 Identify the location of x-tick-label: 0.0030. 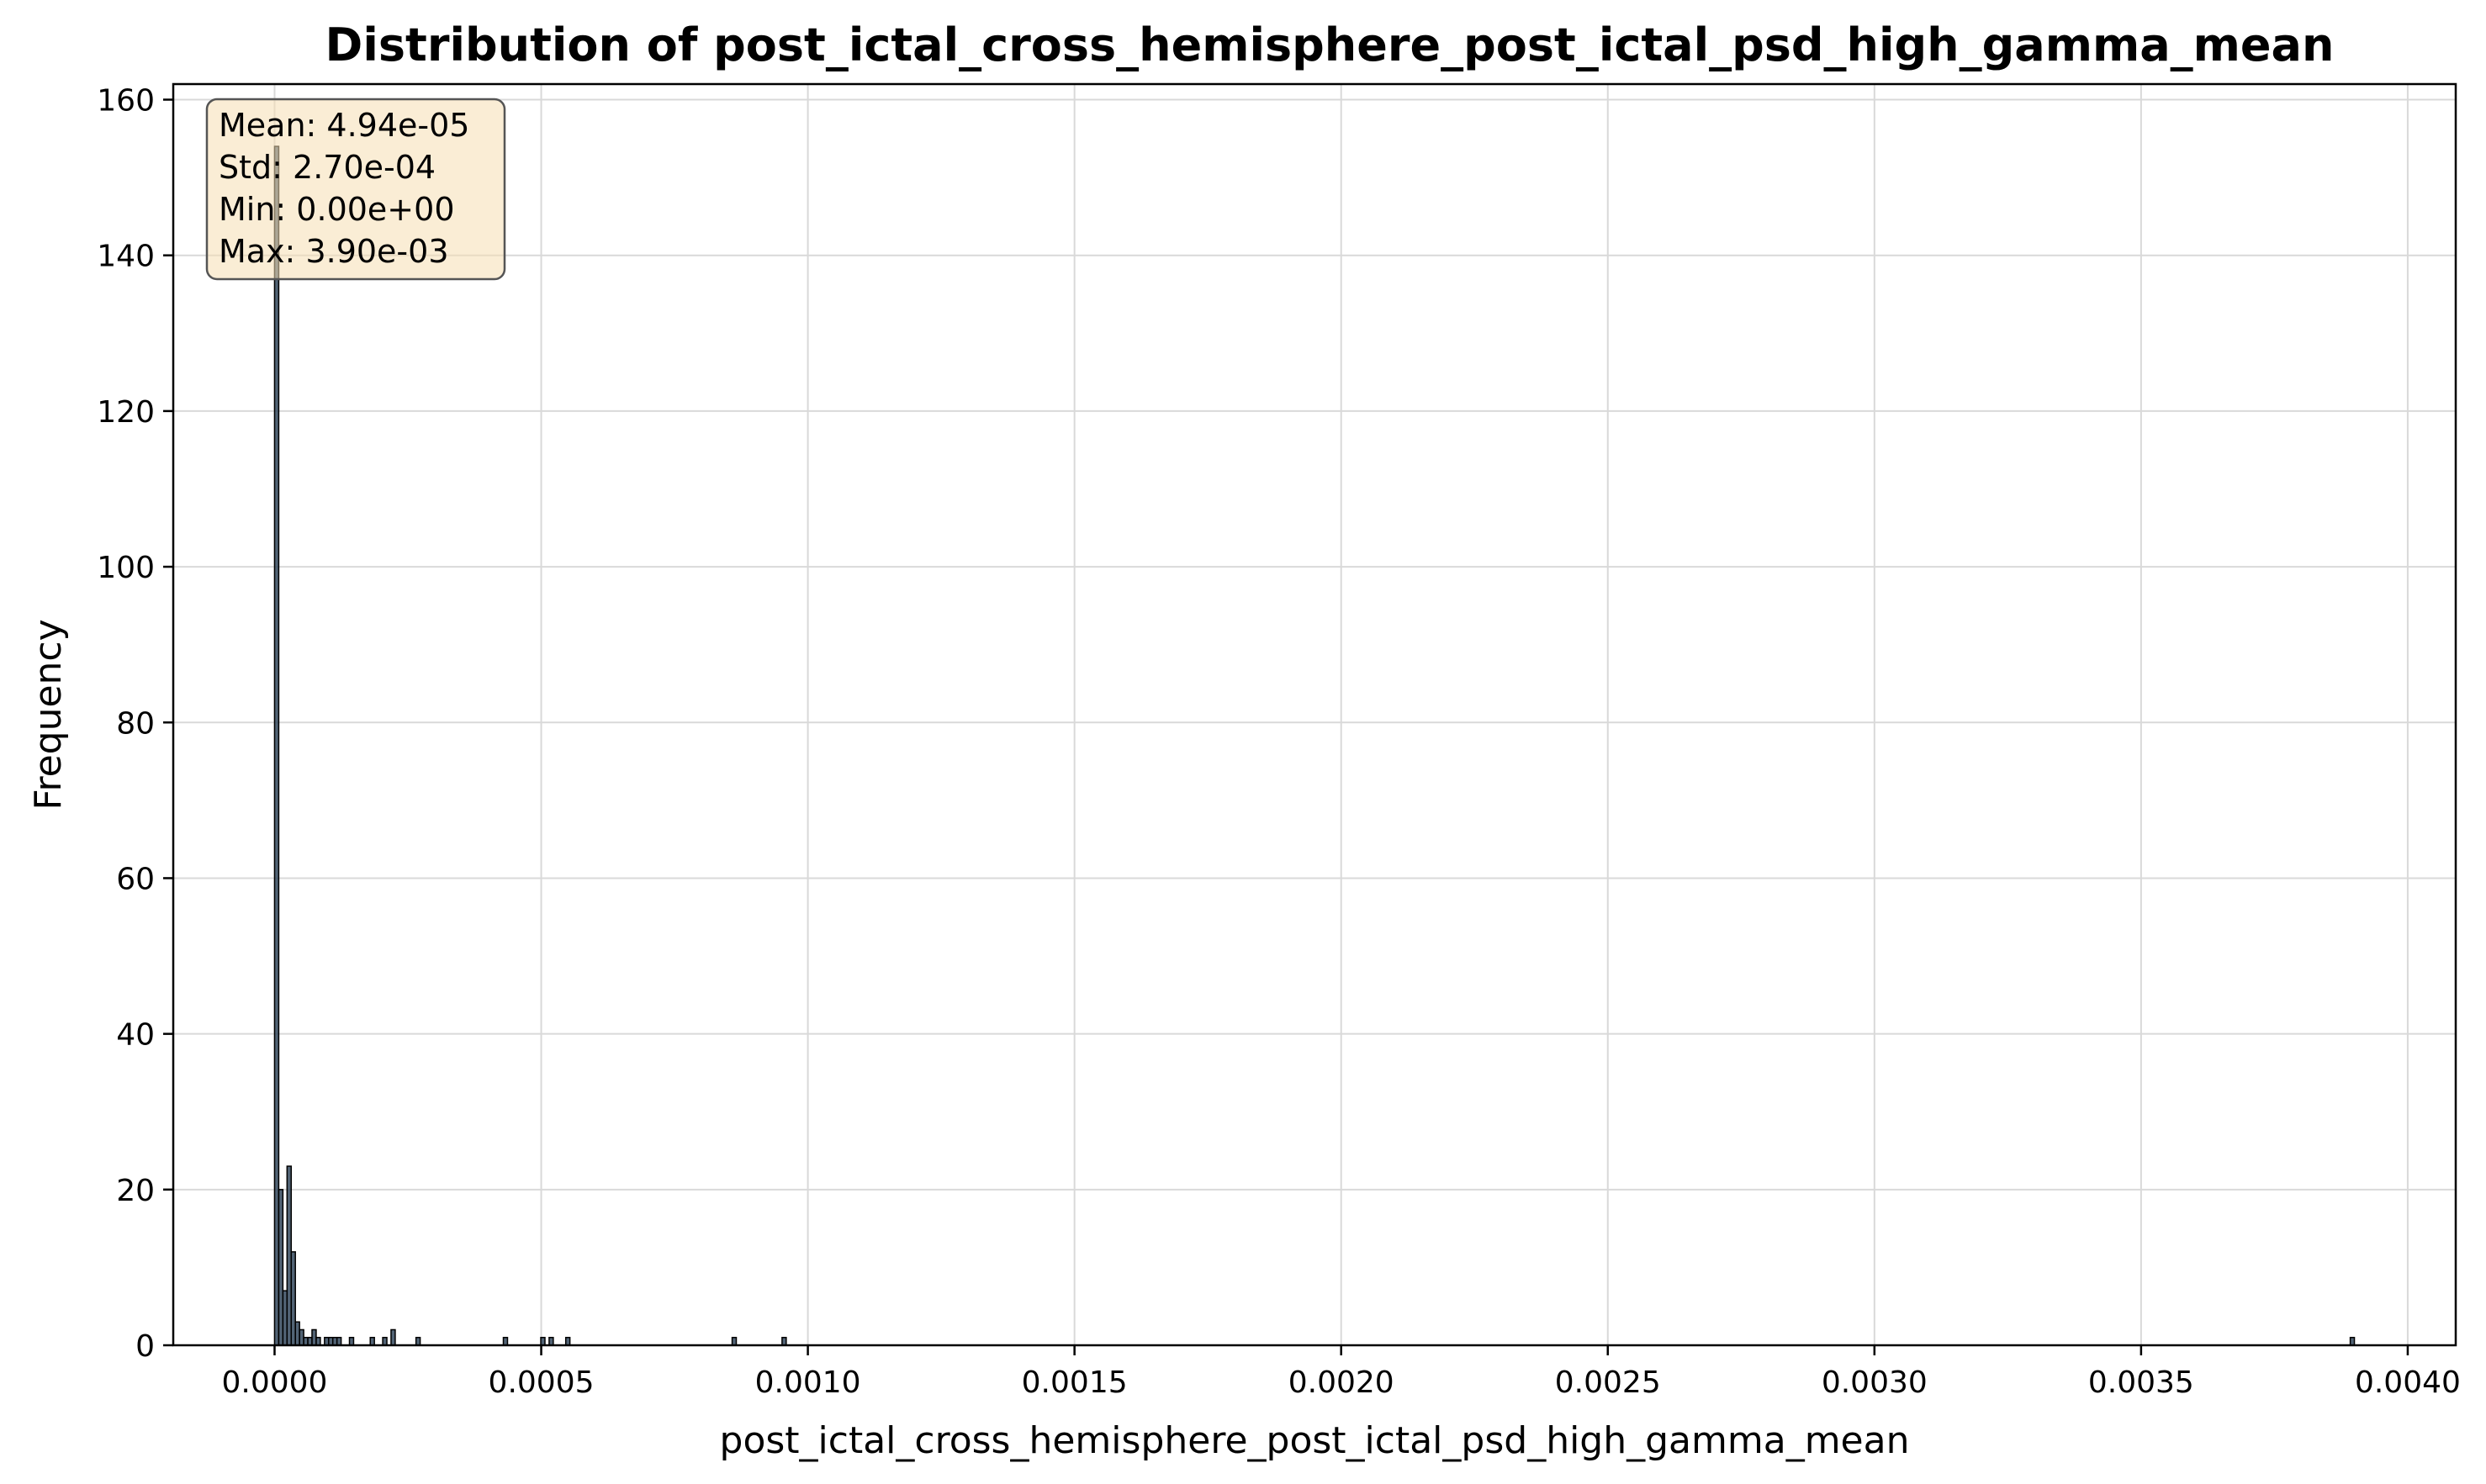
(1875, 1382).